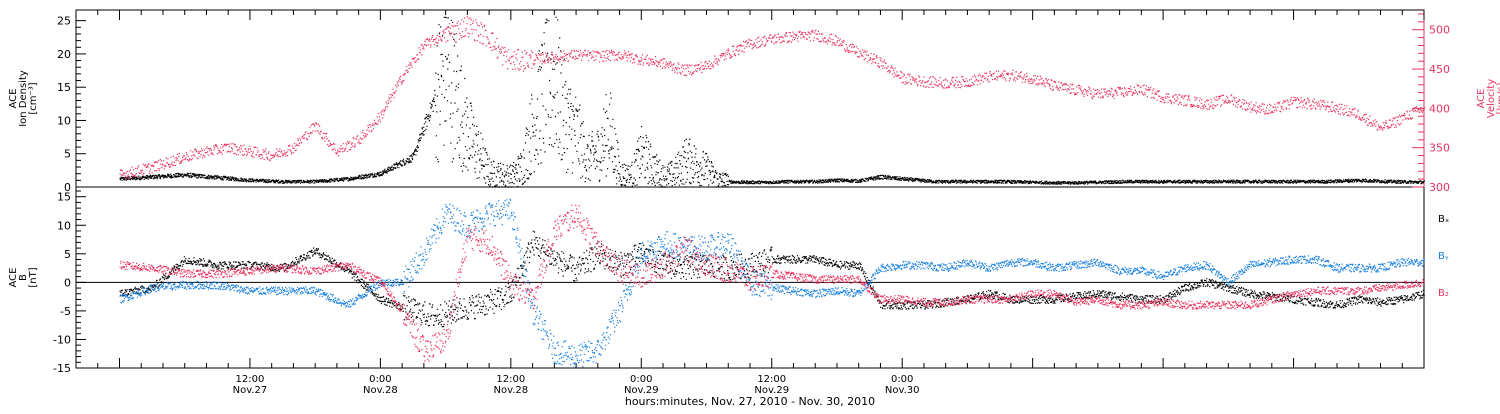 The width and height of the screenshot is (1500, 414). What do you see at coordinates (902, 390) in the screenshot?
I see `x-tick-label-date: Nov.30` at bounding box center [902, 390].